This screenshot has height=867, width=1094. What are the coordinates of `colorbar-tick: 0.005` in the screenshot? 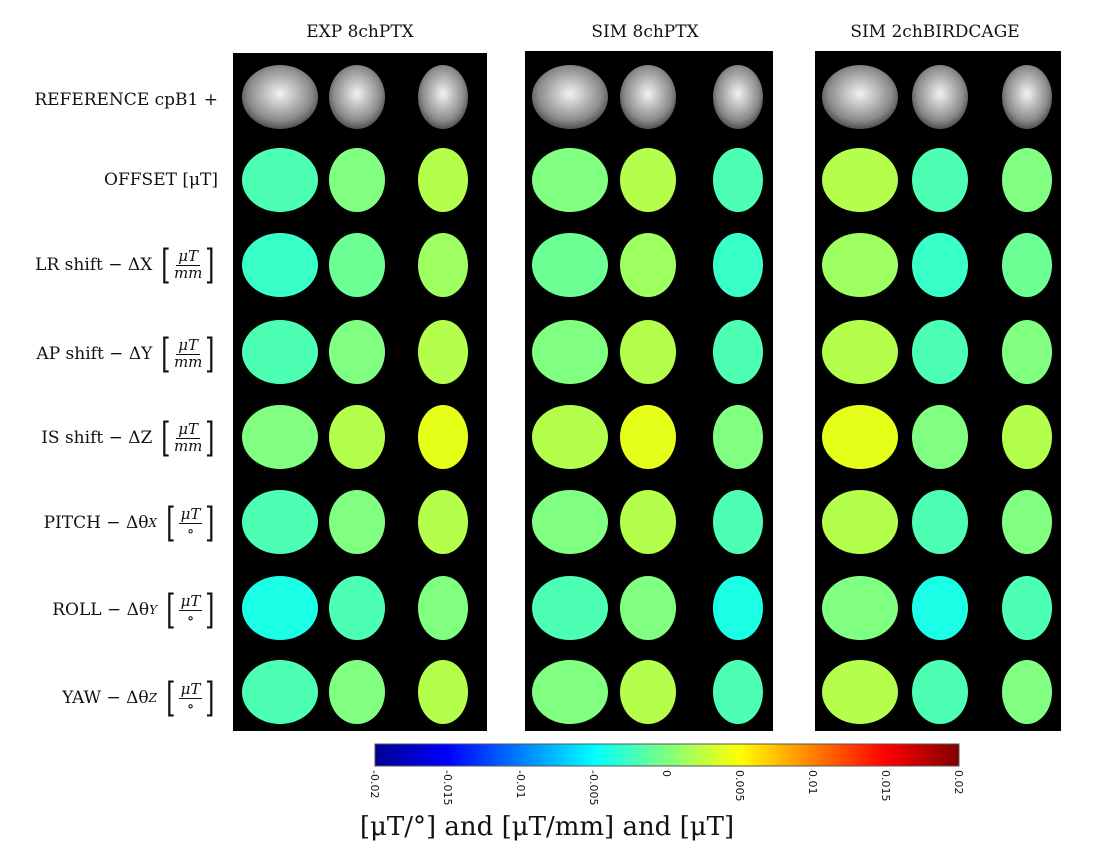 It's located at (739, 786).